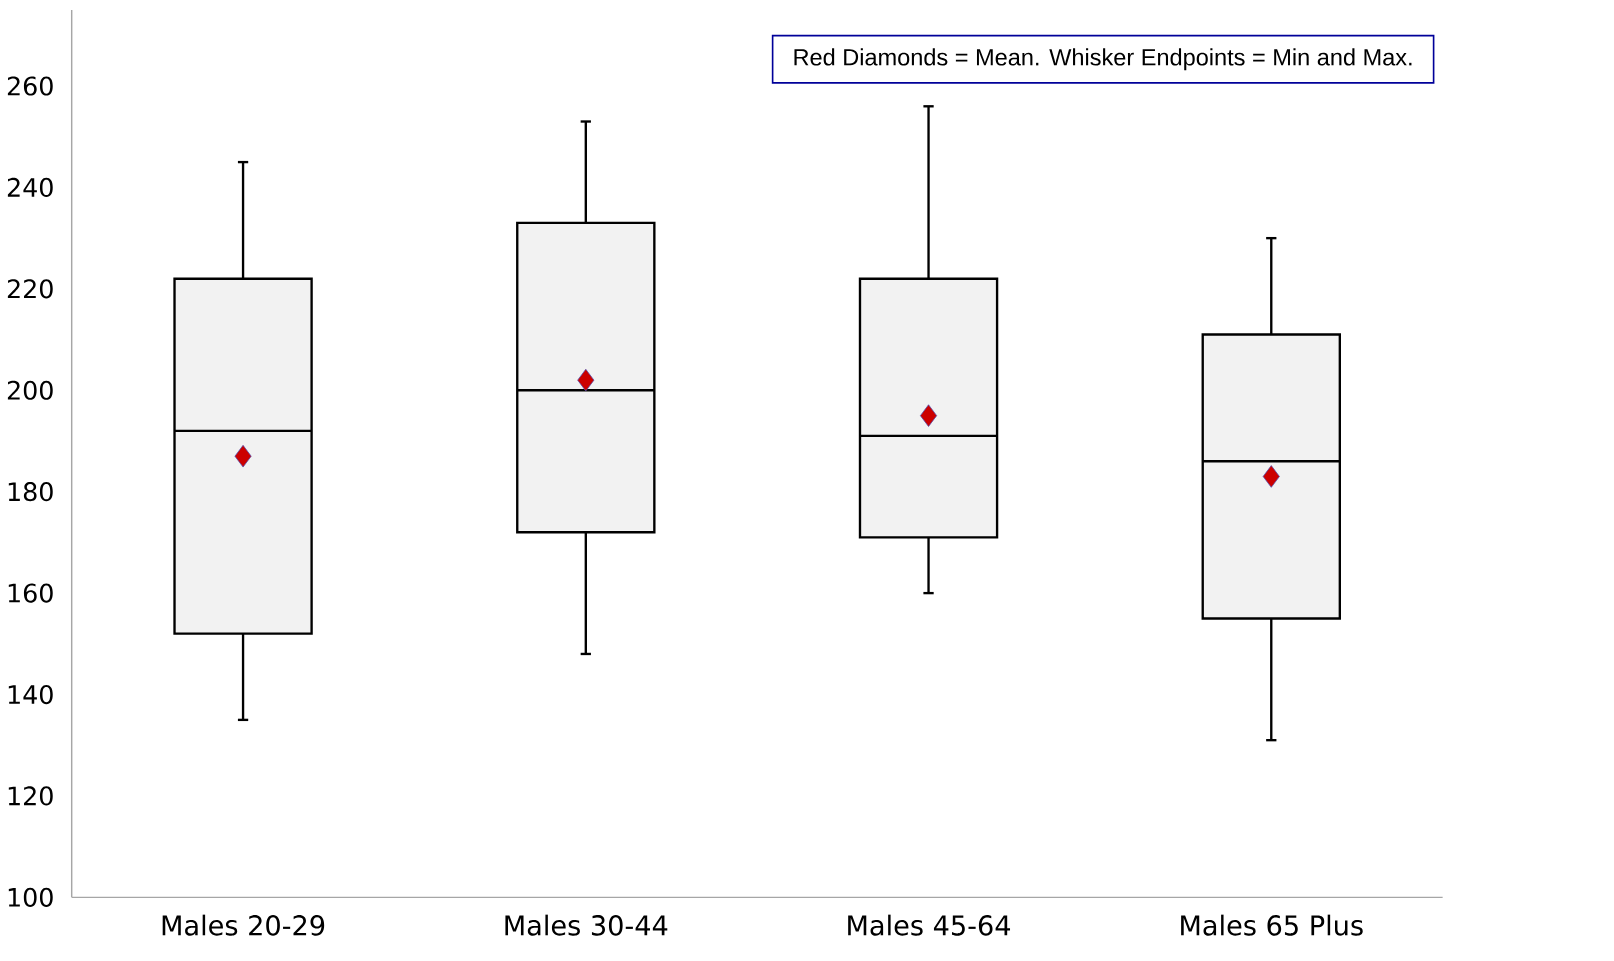 The image size is (1614, 961). What do you see at coordinates (1103, 59) in the screenshot?
I see `annotation: Red Diamonds = Mean. Whisker Endpoints = Min and Max.` at bounding box center [1103, 59].